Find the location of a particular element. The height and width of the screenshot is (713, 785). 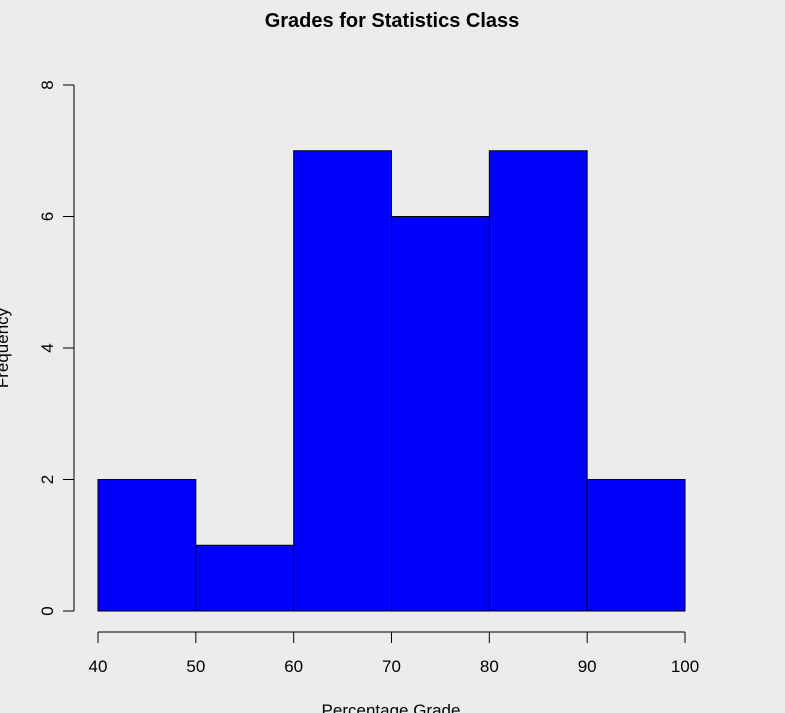

x-axis-label: Percentage Grade is located at coordinates (391, 707).